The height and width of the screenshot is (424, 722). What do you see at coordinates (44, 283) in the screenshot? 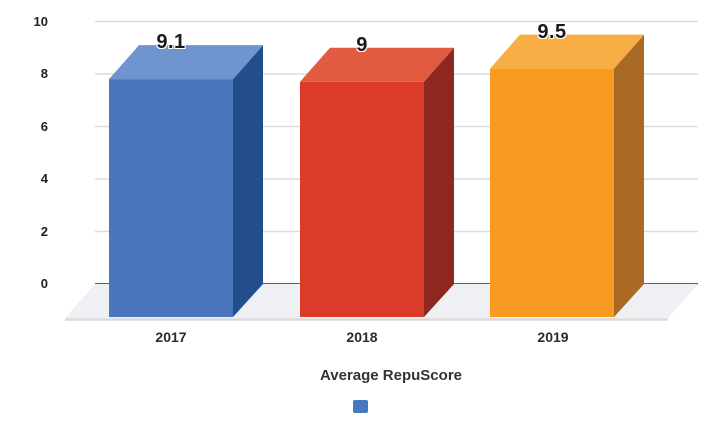
I see `y-tick-0: 0` at bounding box center [44, 283].